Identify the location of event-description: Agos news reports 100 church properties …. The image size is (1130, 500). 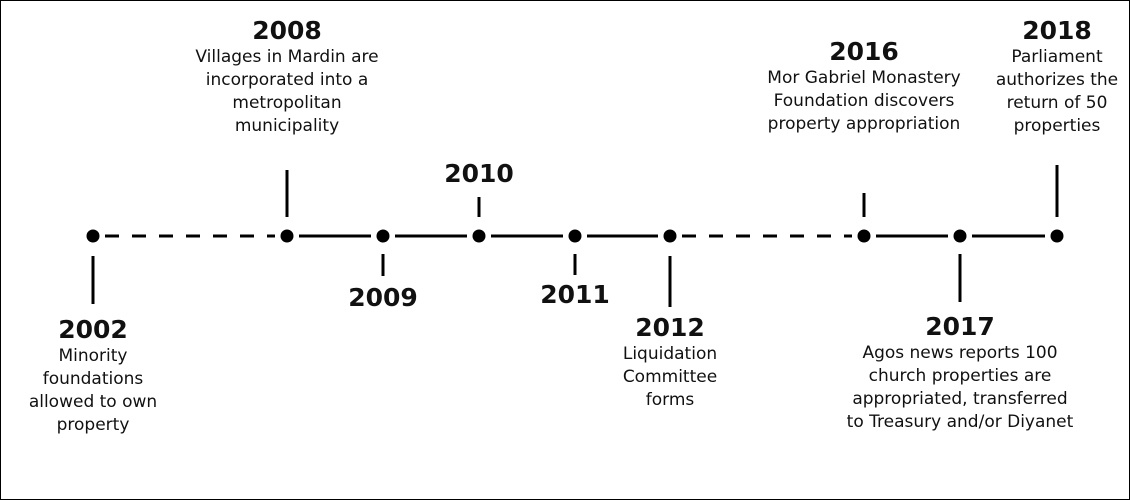
(960, 387).